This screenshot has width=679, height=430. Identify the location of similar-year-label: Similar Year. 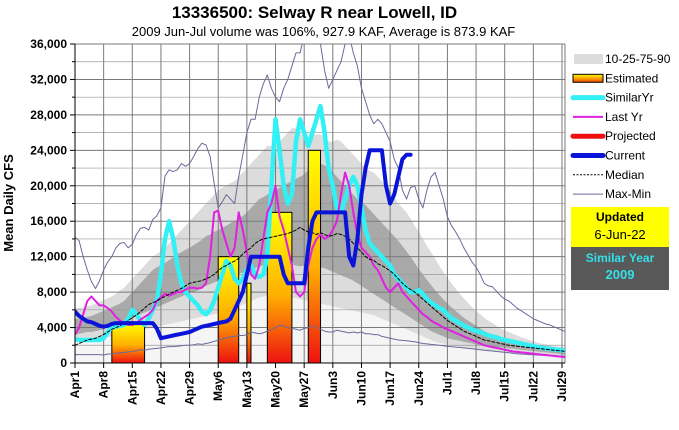
(620, 258).